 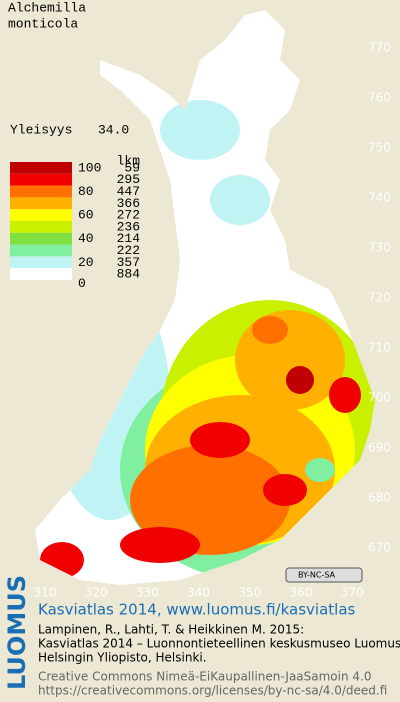 What do you see at coordinates (317, 575) in the screenshot?
I see `license-badge-text: BY-NC-SA` at bounding box center [317, 575].